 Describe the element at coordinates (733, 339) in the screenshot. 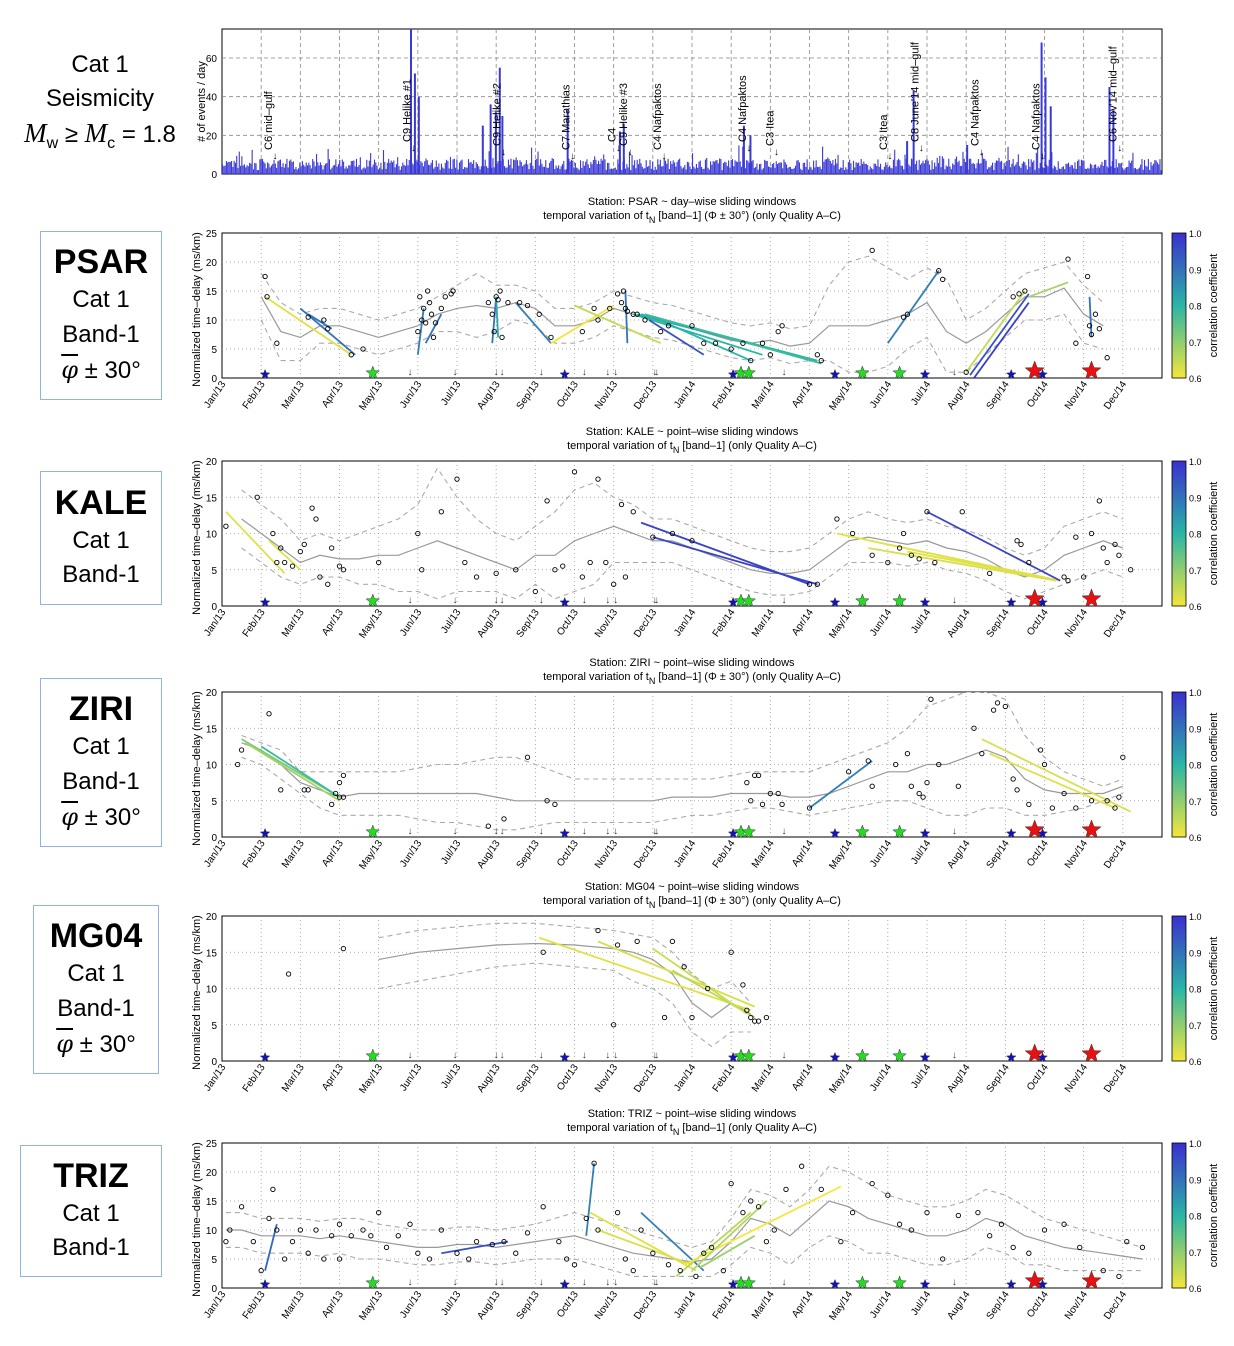

I see `regression-segment` at that location.